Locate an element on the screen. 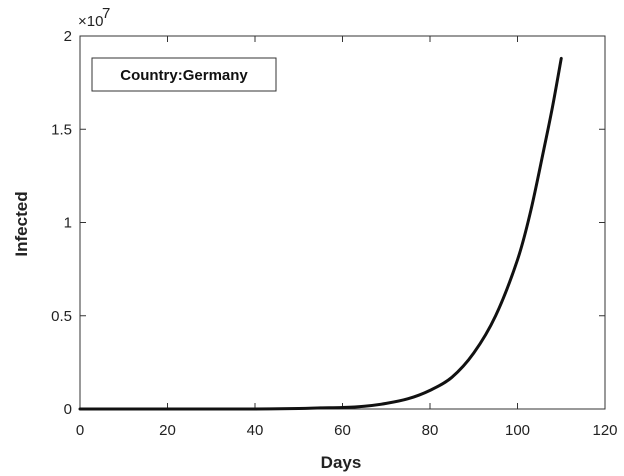  y-exponent-power: 7 is located at coordinates (106, 13).